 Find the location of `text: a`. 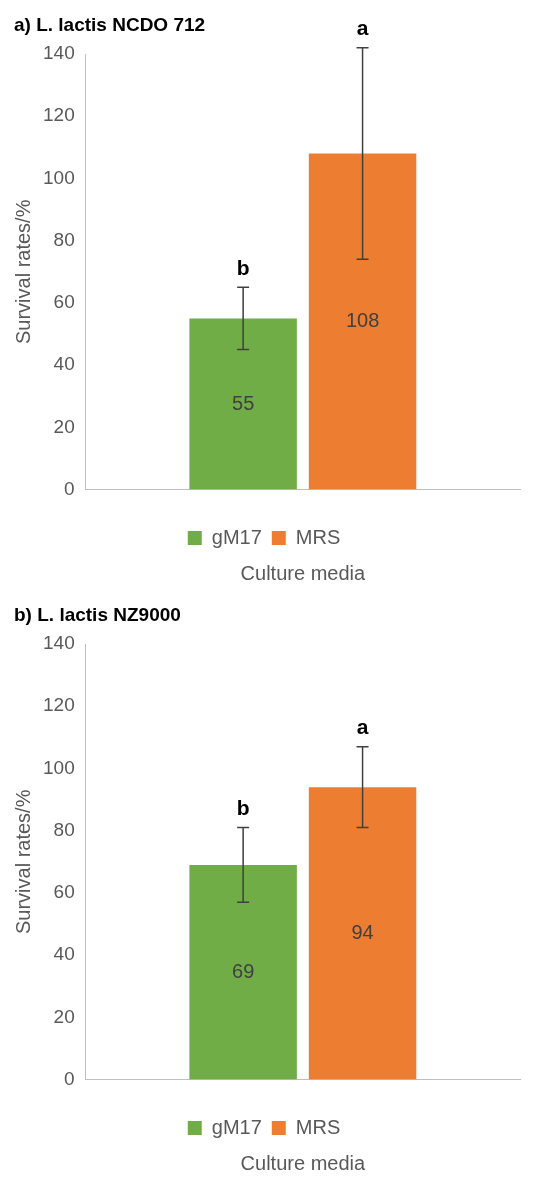

text: a is located at coordinates (362, 28).